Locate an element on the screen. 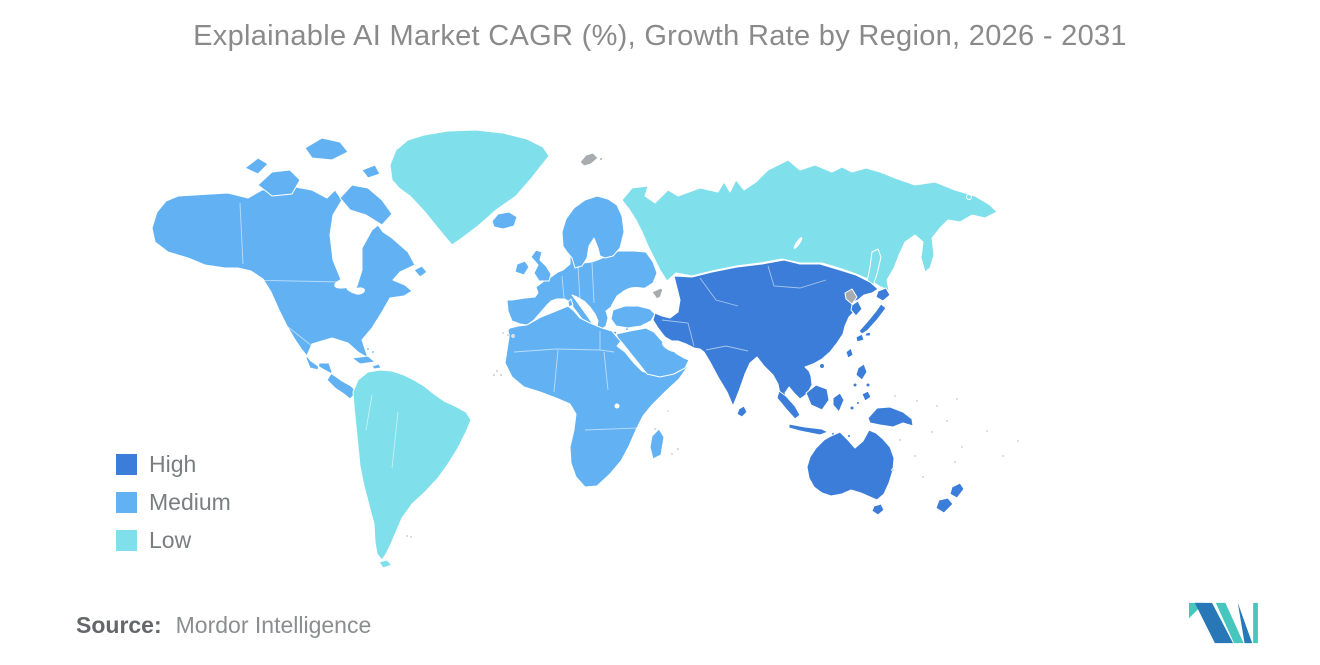  legend-swatch-high is located at coordinates (126, 464).